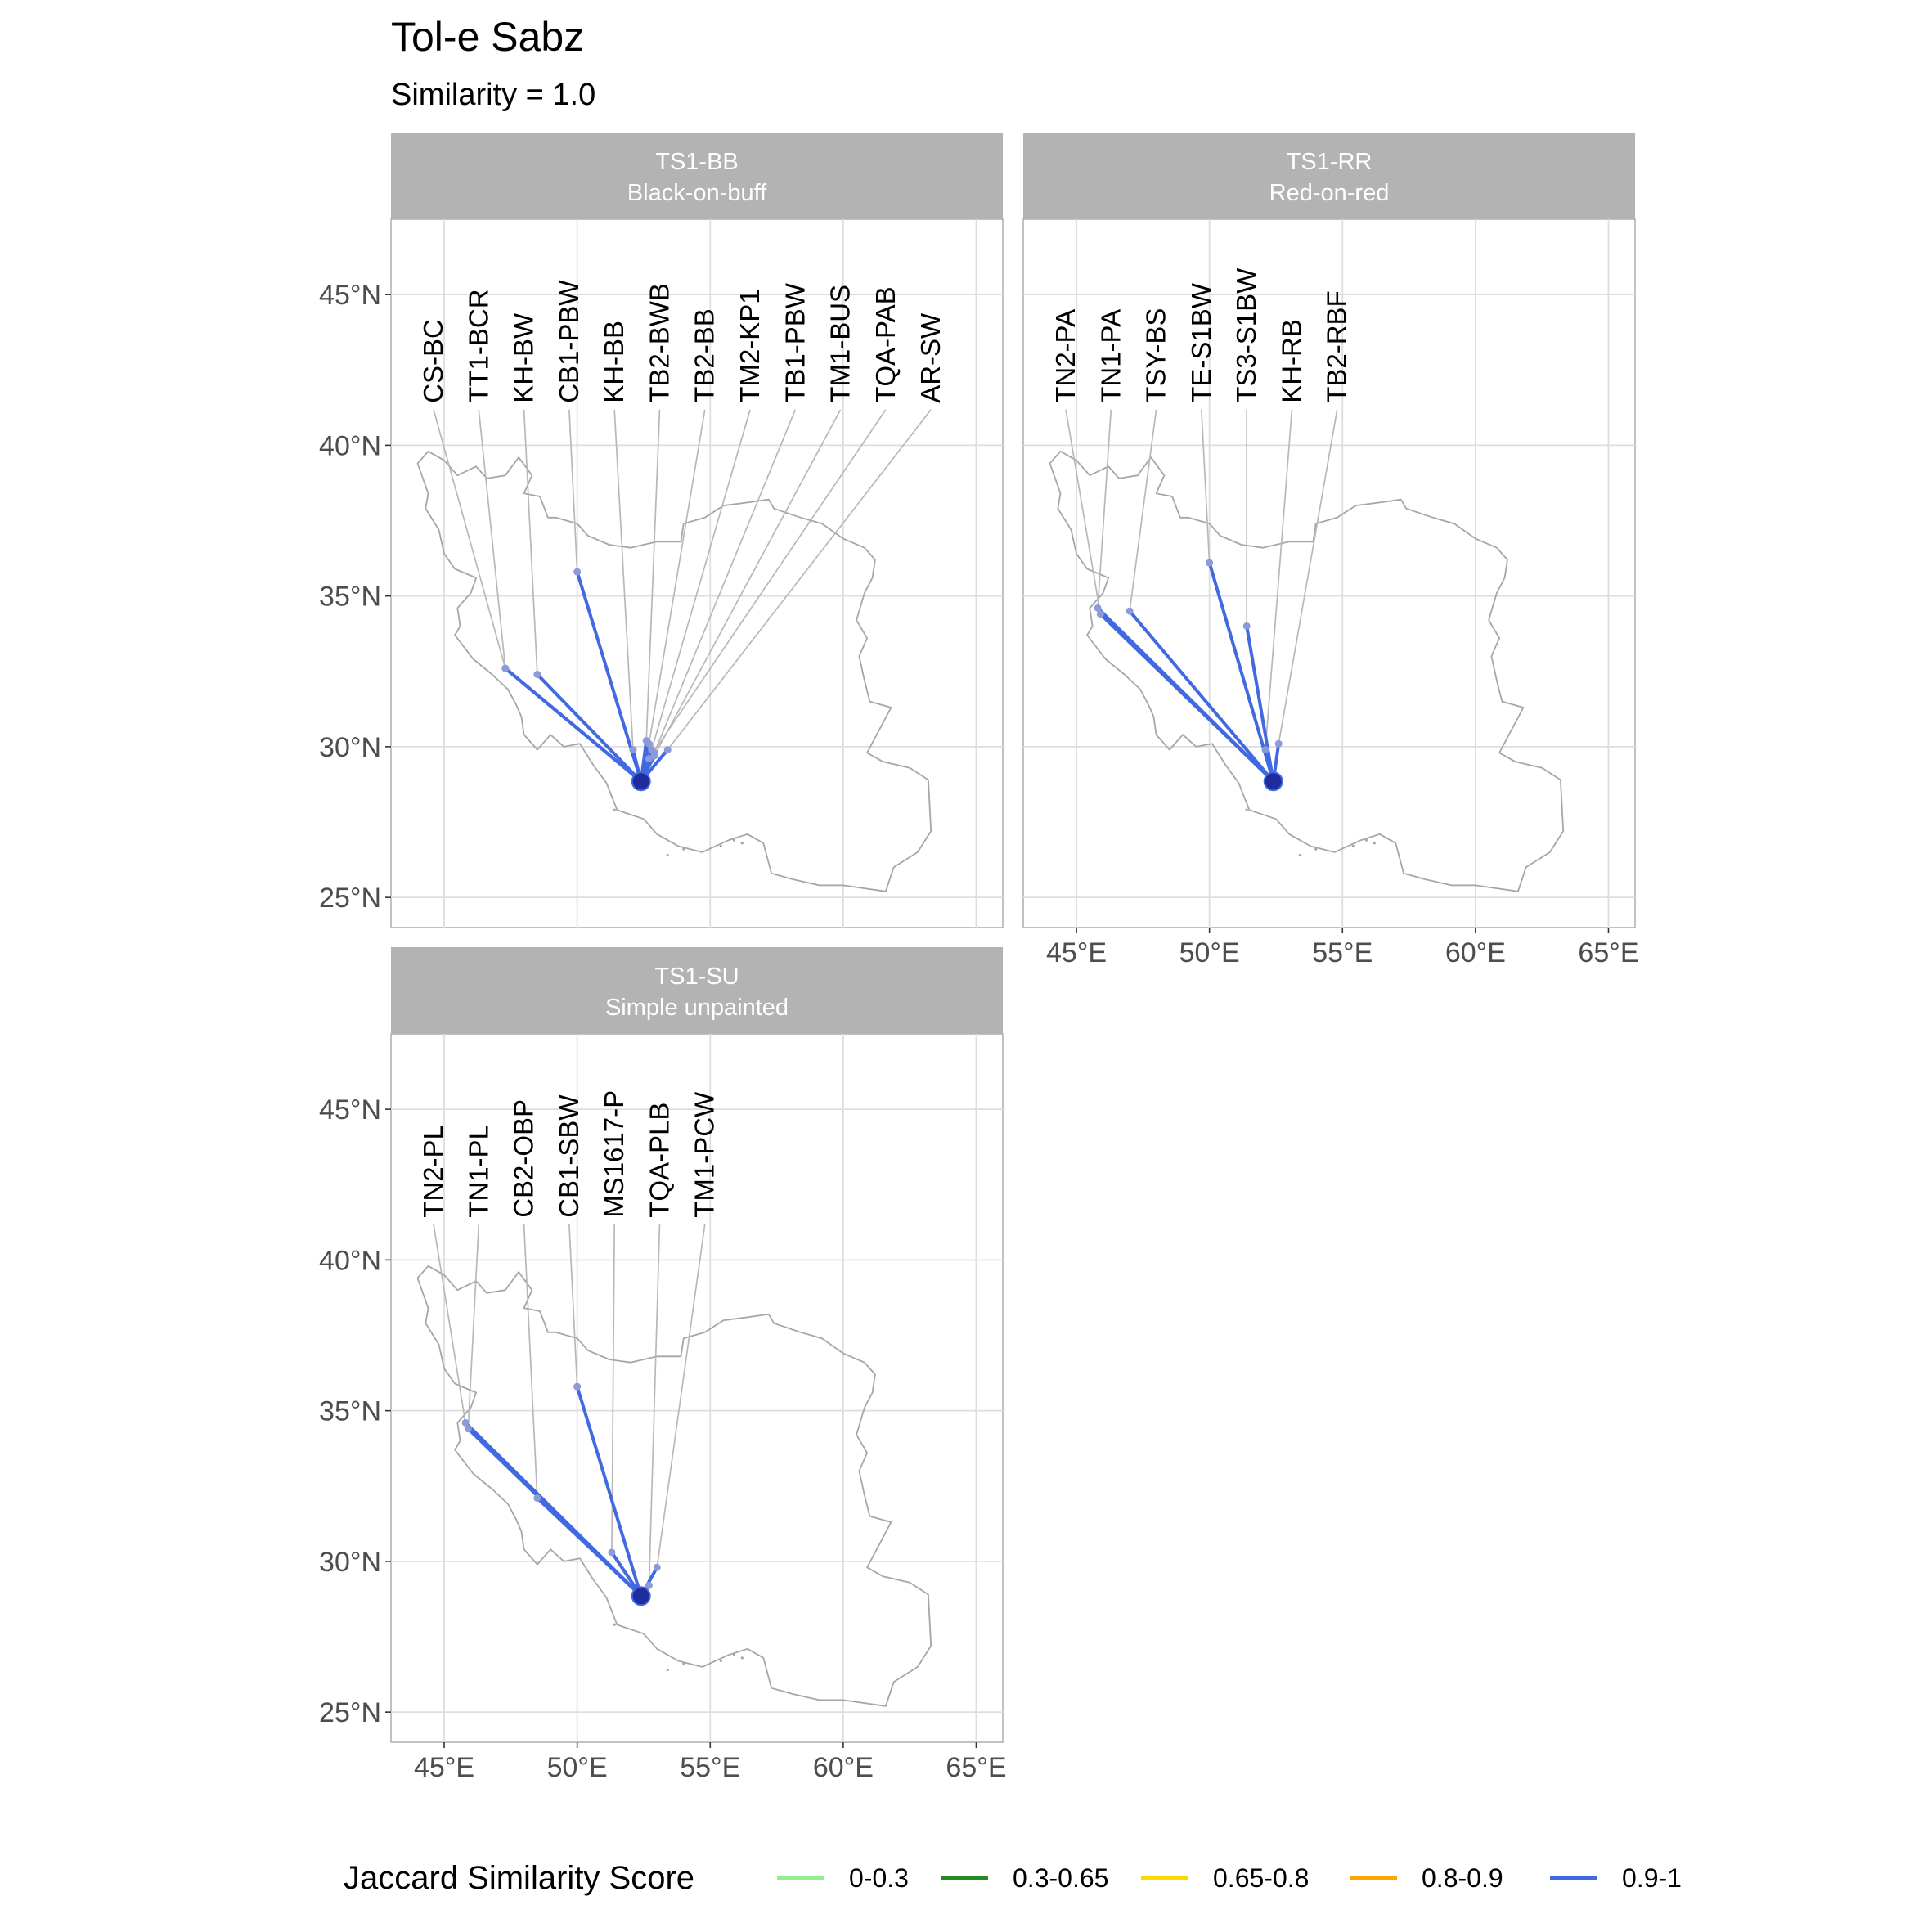 The image size is (1932, 1932). Describe the element at coordinates (1060, 1878) in the screenshot. I see `legend-label: 0.3-0.65` at that location.